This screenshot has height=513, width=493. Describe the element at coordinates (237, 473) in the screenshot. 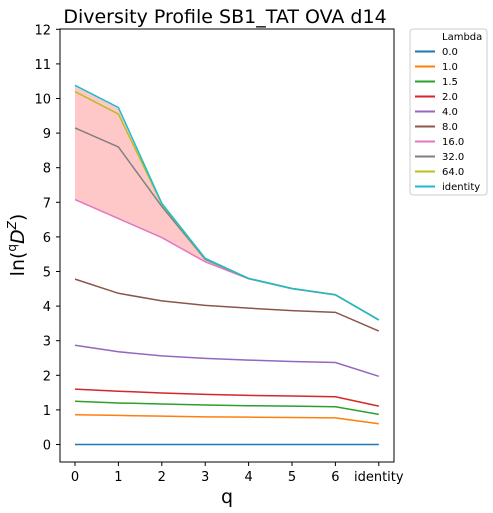

I see `x-axis-ticks: 0 1 2 3 4 5 6 identity` at that location.